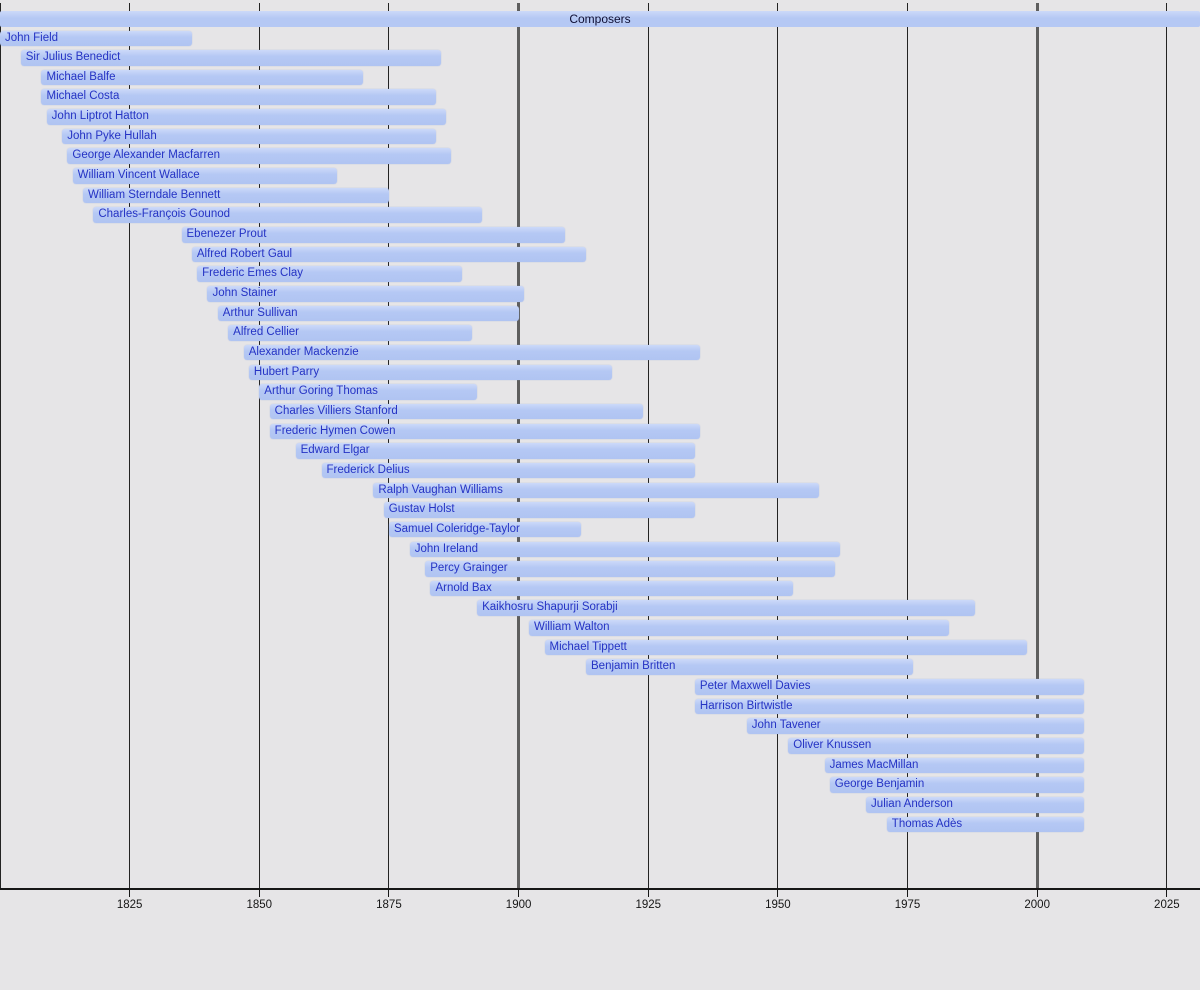 The width and height of the screenshot is (1200, 990). What do you see at coordinates (1037, 893) in the screenshot?
I see `axis-tick-2000` at bounding box center [1037, 893].